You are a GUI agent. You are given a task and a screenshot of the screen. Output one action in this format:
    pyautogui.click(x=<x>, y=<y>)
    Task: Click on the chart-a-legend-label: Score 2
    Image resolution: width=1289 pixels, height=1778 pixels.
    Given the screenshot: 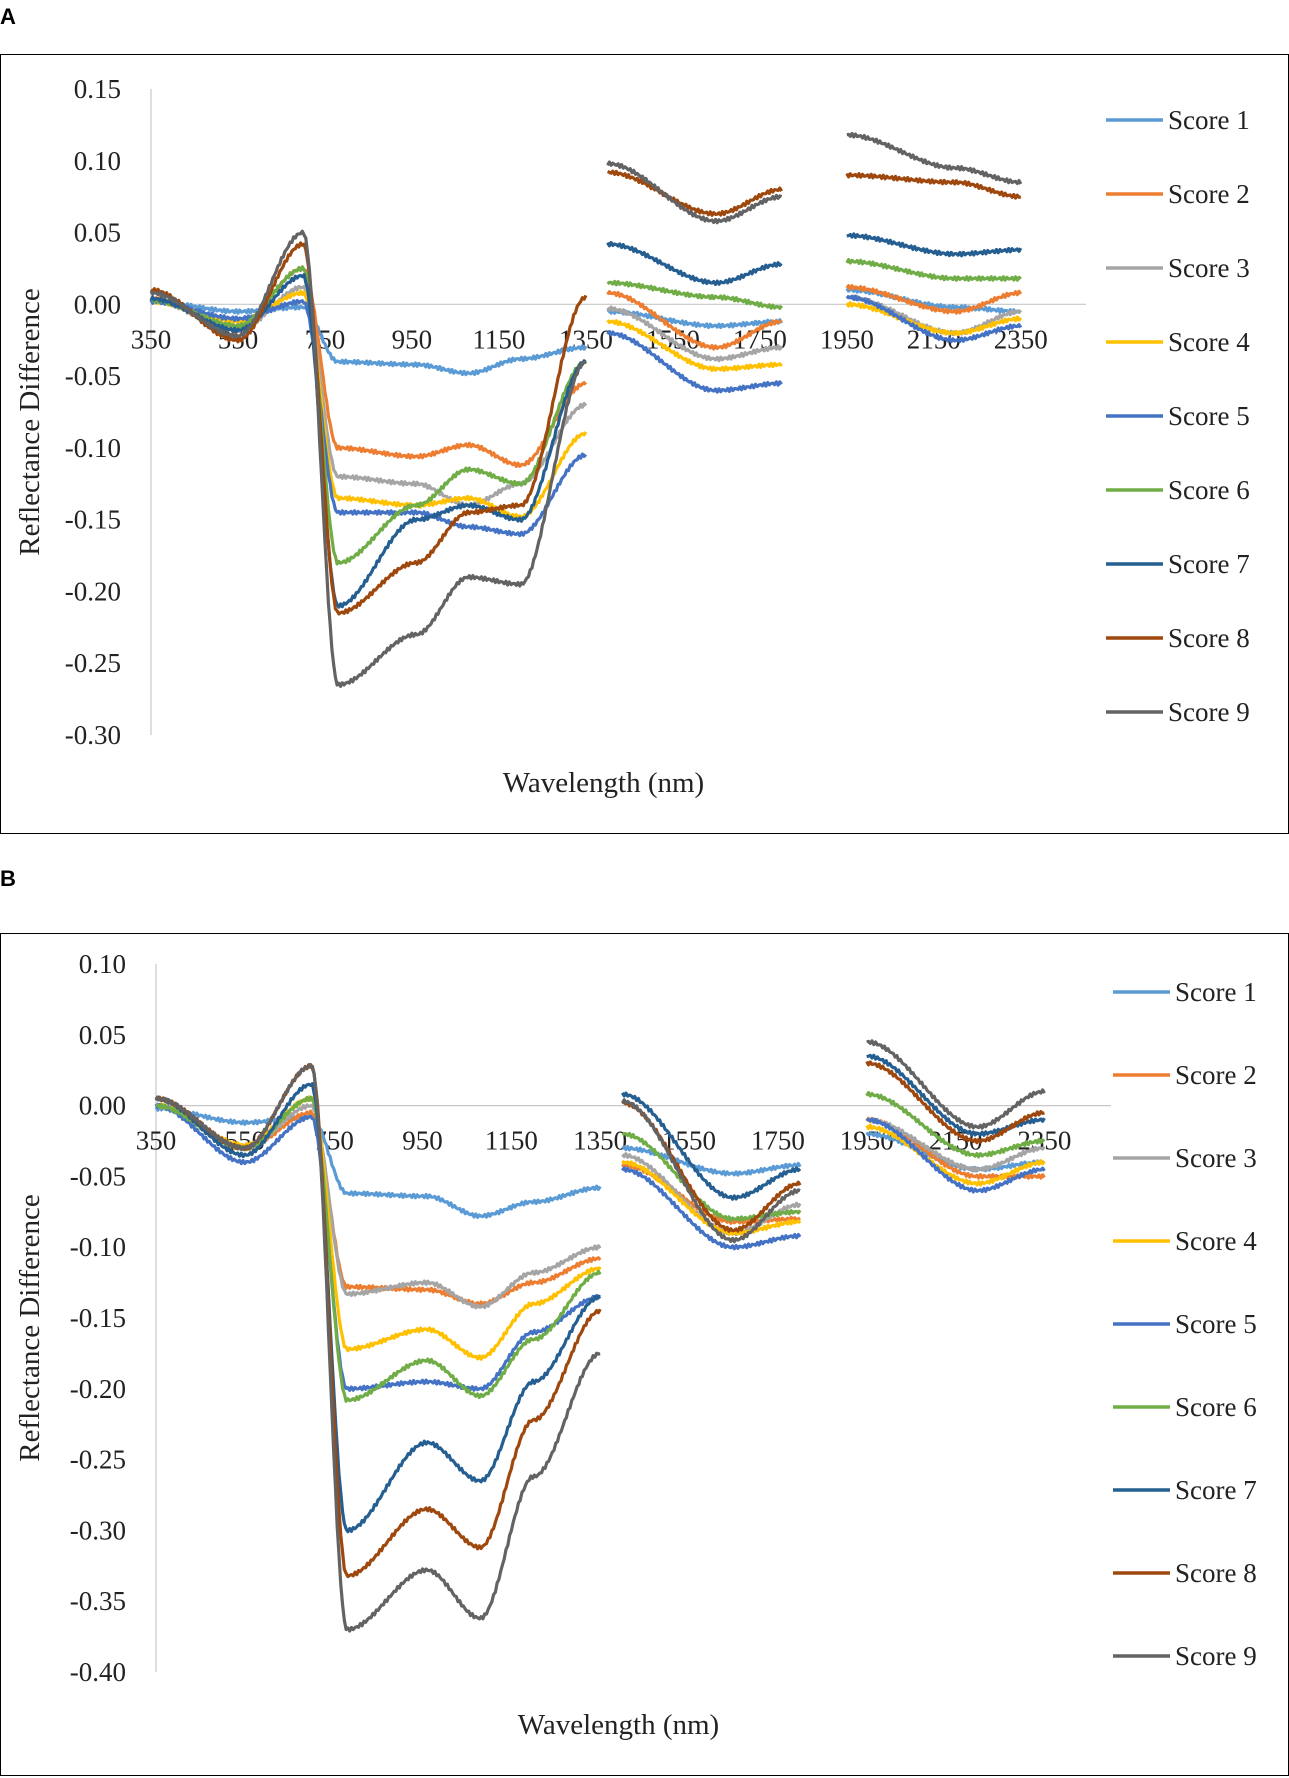 What is the action you would take?
    pyautogui.click(x=1209, y=194)
    